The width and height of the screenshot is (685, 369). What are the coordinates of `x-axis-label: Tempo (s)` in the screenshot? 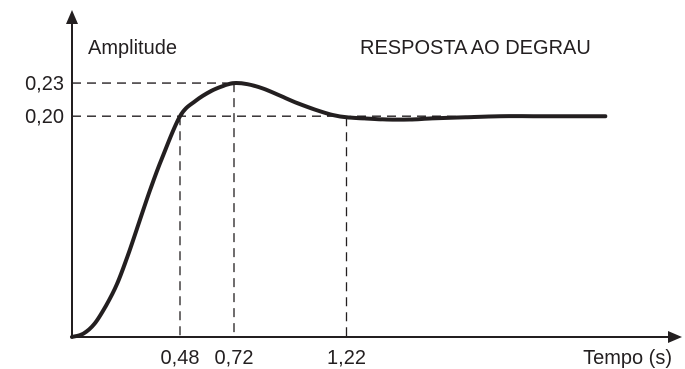 It's located at (627, 358).